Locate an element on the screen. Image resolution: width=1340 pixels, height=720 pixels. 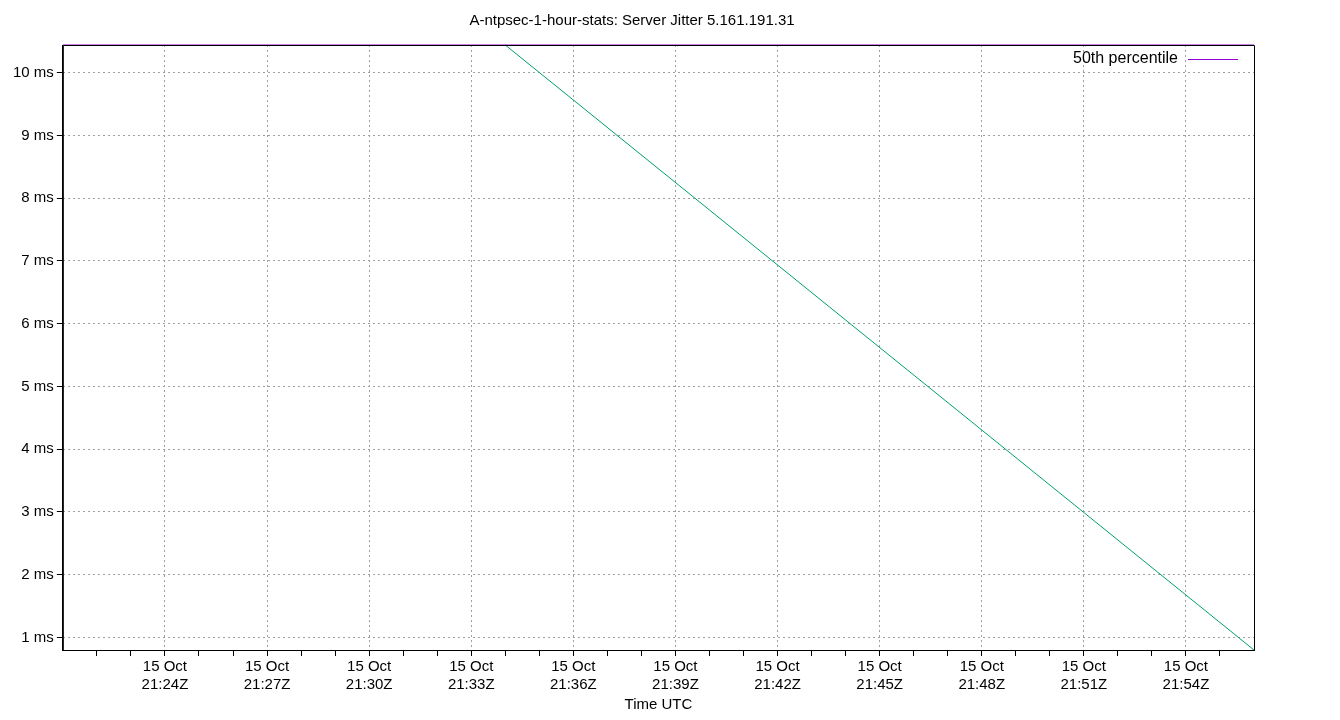
x-tick-label: 15 Oct 21:33Z is located at coordinates (471, 675).